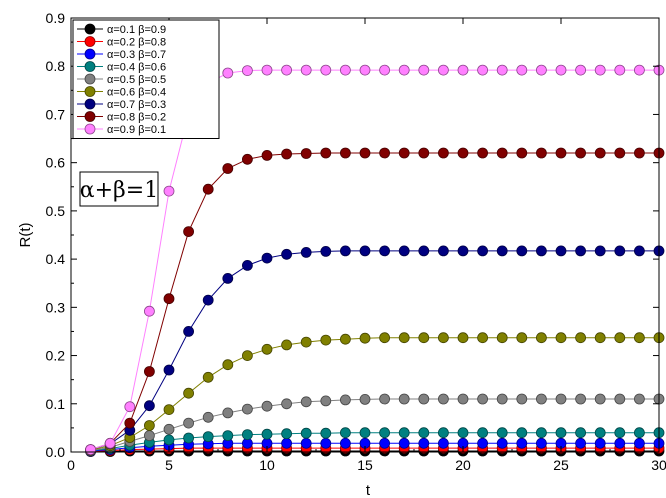 The image size is (666, 498). What do you see at coordinates (136, 105) in the screenshot?
I see `legend-label: α=0.7 β=0.3` at bounding box center [136, 105].